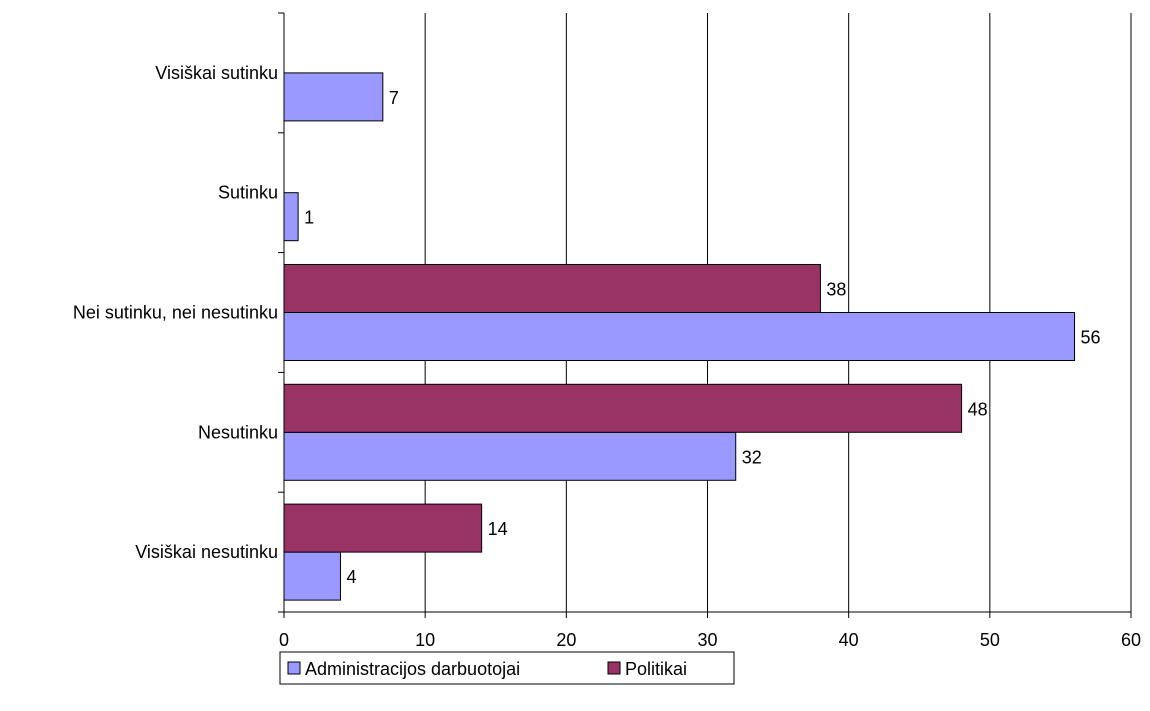 The height and width of the screenshot is (711, 1150). I want to click on legend-swatch-politikai, so click(614, 668).